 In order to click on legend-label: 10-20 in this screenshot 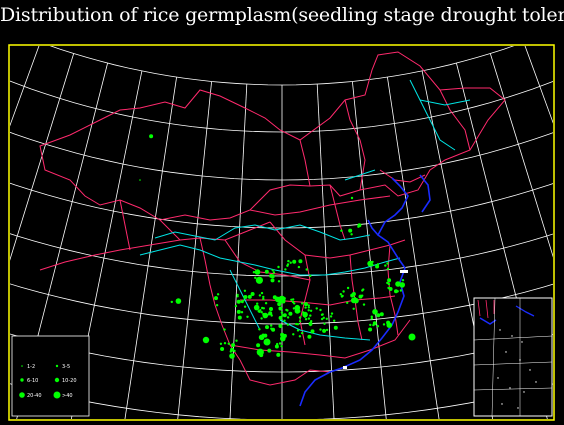, I will do `click(69, 381)`.